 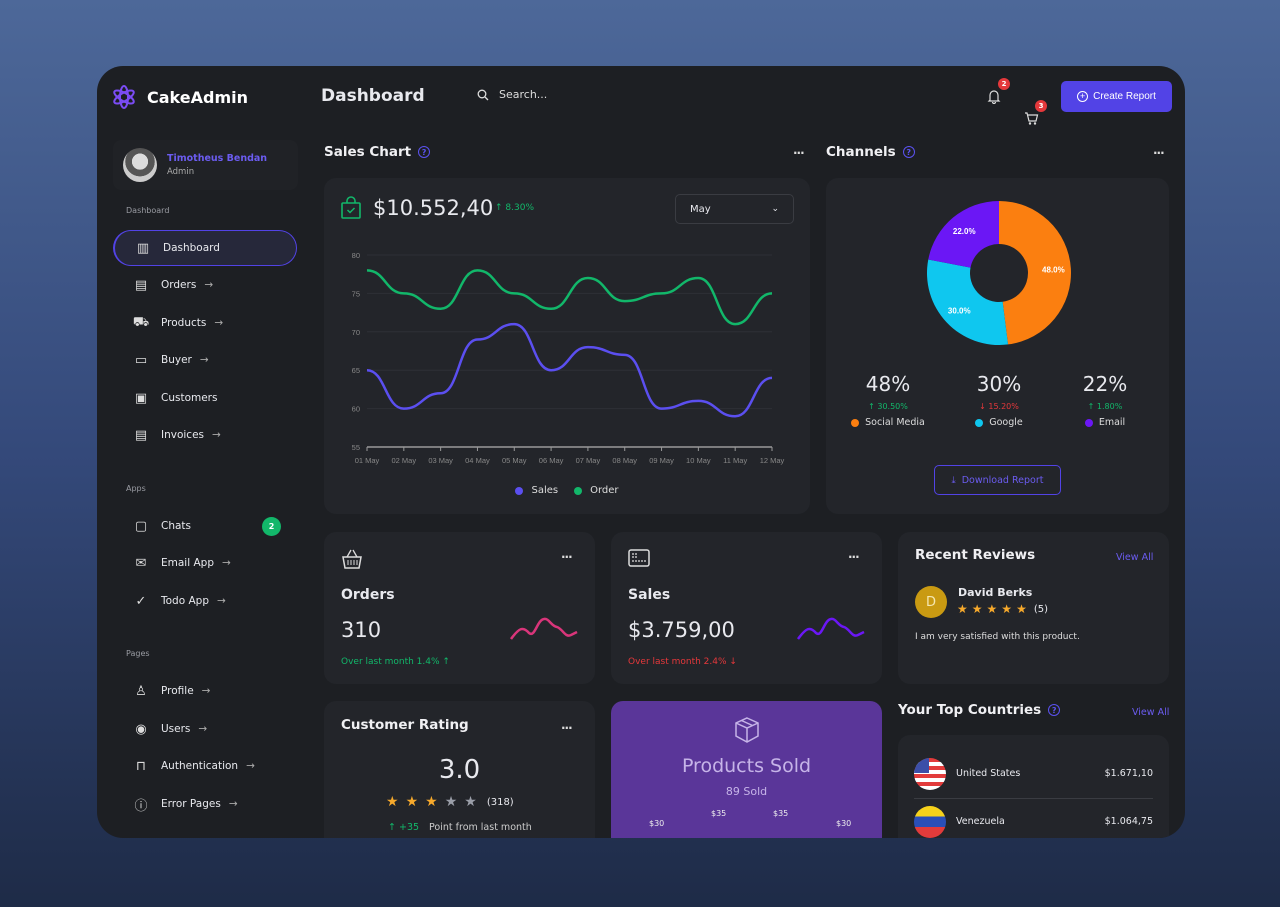 I want to click on slice-label: 48.0%, so click(x=1053, y=270).